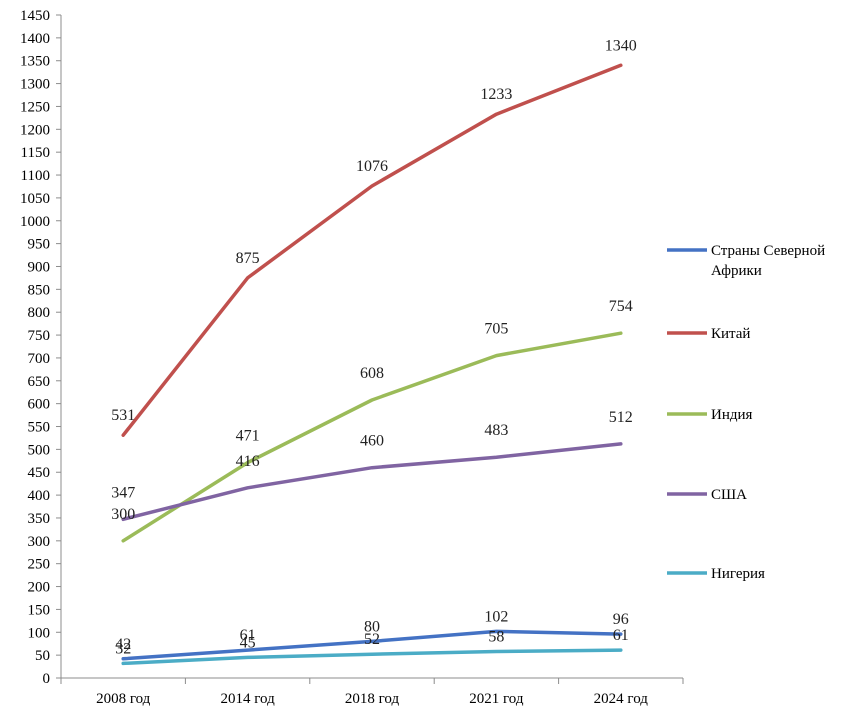 Image resolution: width=854 pixels, height=709 pixels. What do you see at coordinates (39, 496) in the screenshot?
I see `y-tick-label: 400` at bounding box center [39, 496].